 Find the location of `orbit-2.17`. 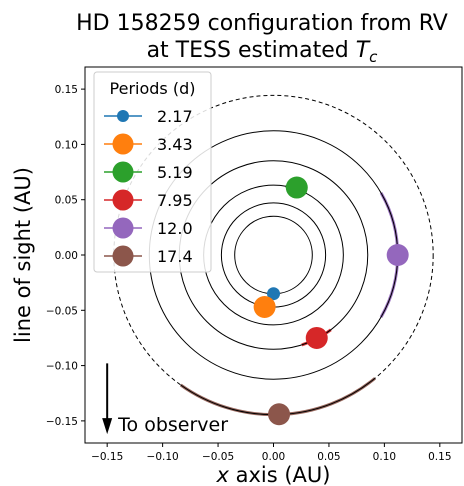

orbit-2.17 is located at coordinates (273, 255).